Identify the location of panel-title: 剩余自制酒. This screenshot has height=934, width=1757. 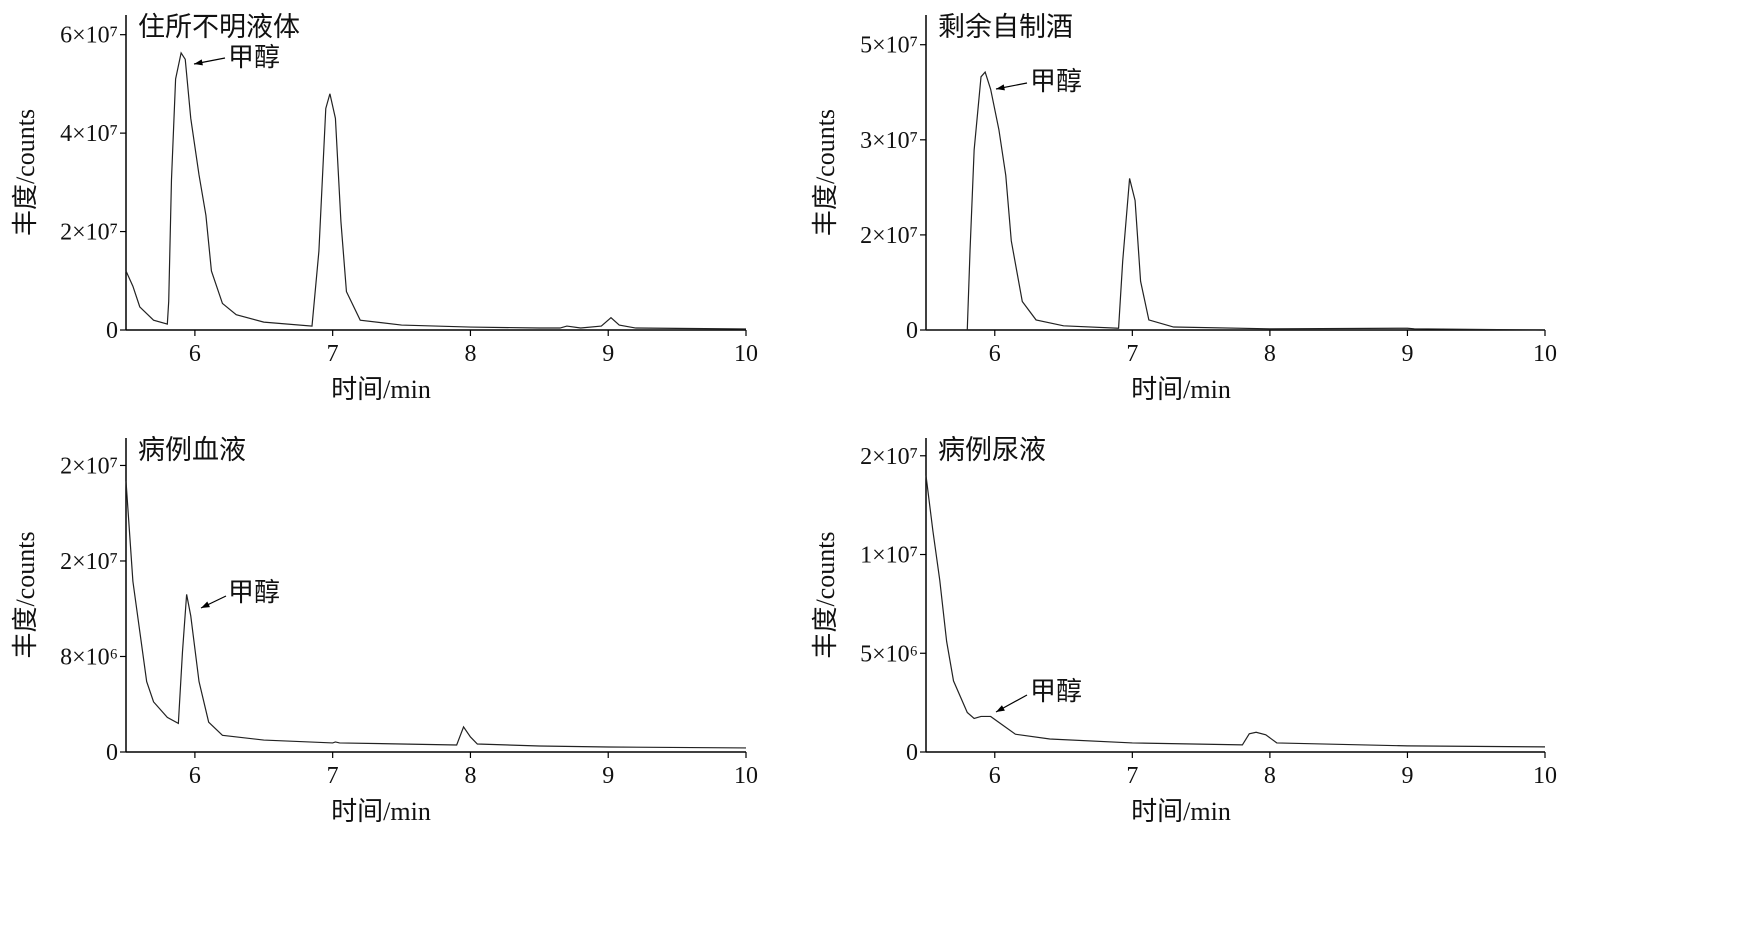
(1005, 27).